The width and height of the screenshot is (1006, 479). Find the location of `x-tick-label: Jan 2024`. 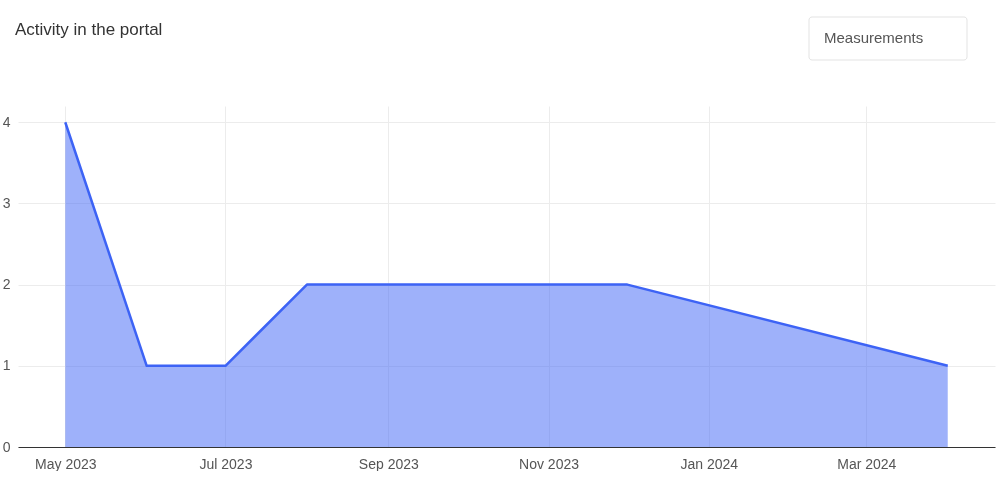

x-tick-label: Jan 2024 is located at coordinates (709, 463).